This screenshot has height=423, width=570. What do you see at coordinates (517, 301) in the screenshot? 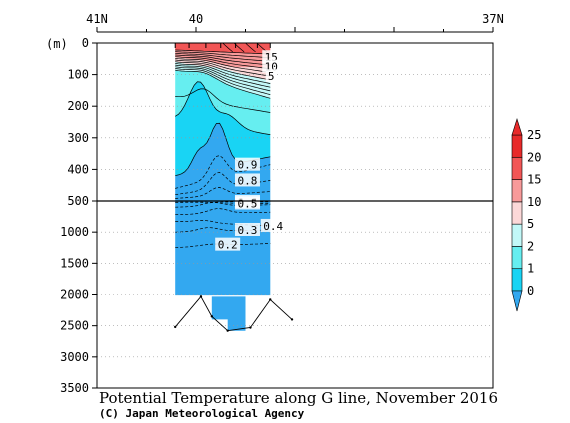
I see `colorbar-min-arrow` at bounding box center [517, 301].